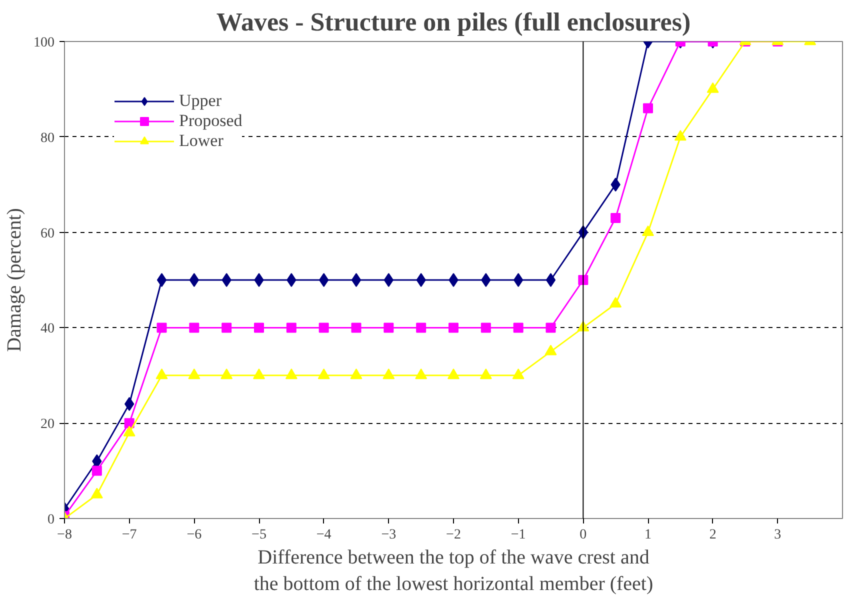 The image size is (844, 597). I want to click on x-tick-label: −3, so click(388, 535).